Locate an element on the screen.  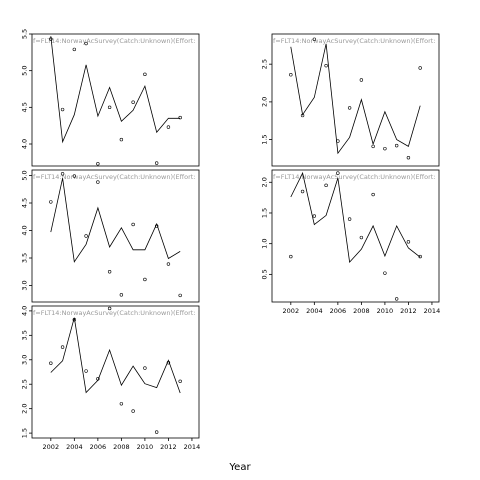
y-tick-label: 2.0 is located at coordinates (264, 102).